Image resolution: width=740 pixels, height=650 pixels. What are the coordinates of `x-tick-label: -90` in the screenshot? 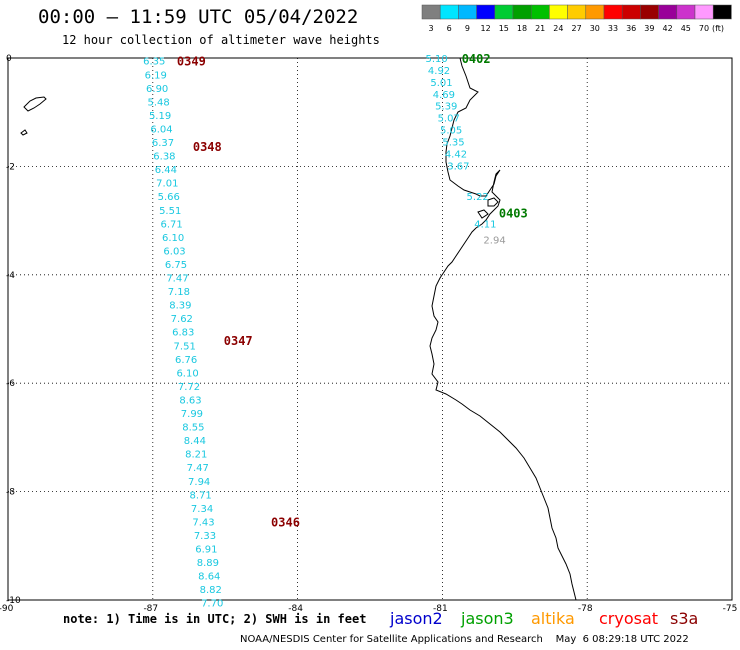 It's located at (7, 608).